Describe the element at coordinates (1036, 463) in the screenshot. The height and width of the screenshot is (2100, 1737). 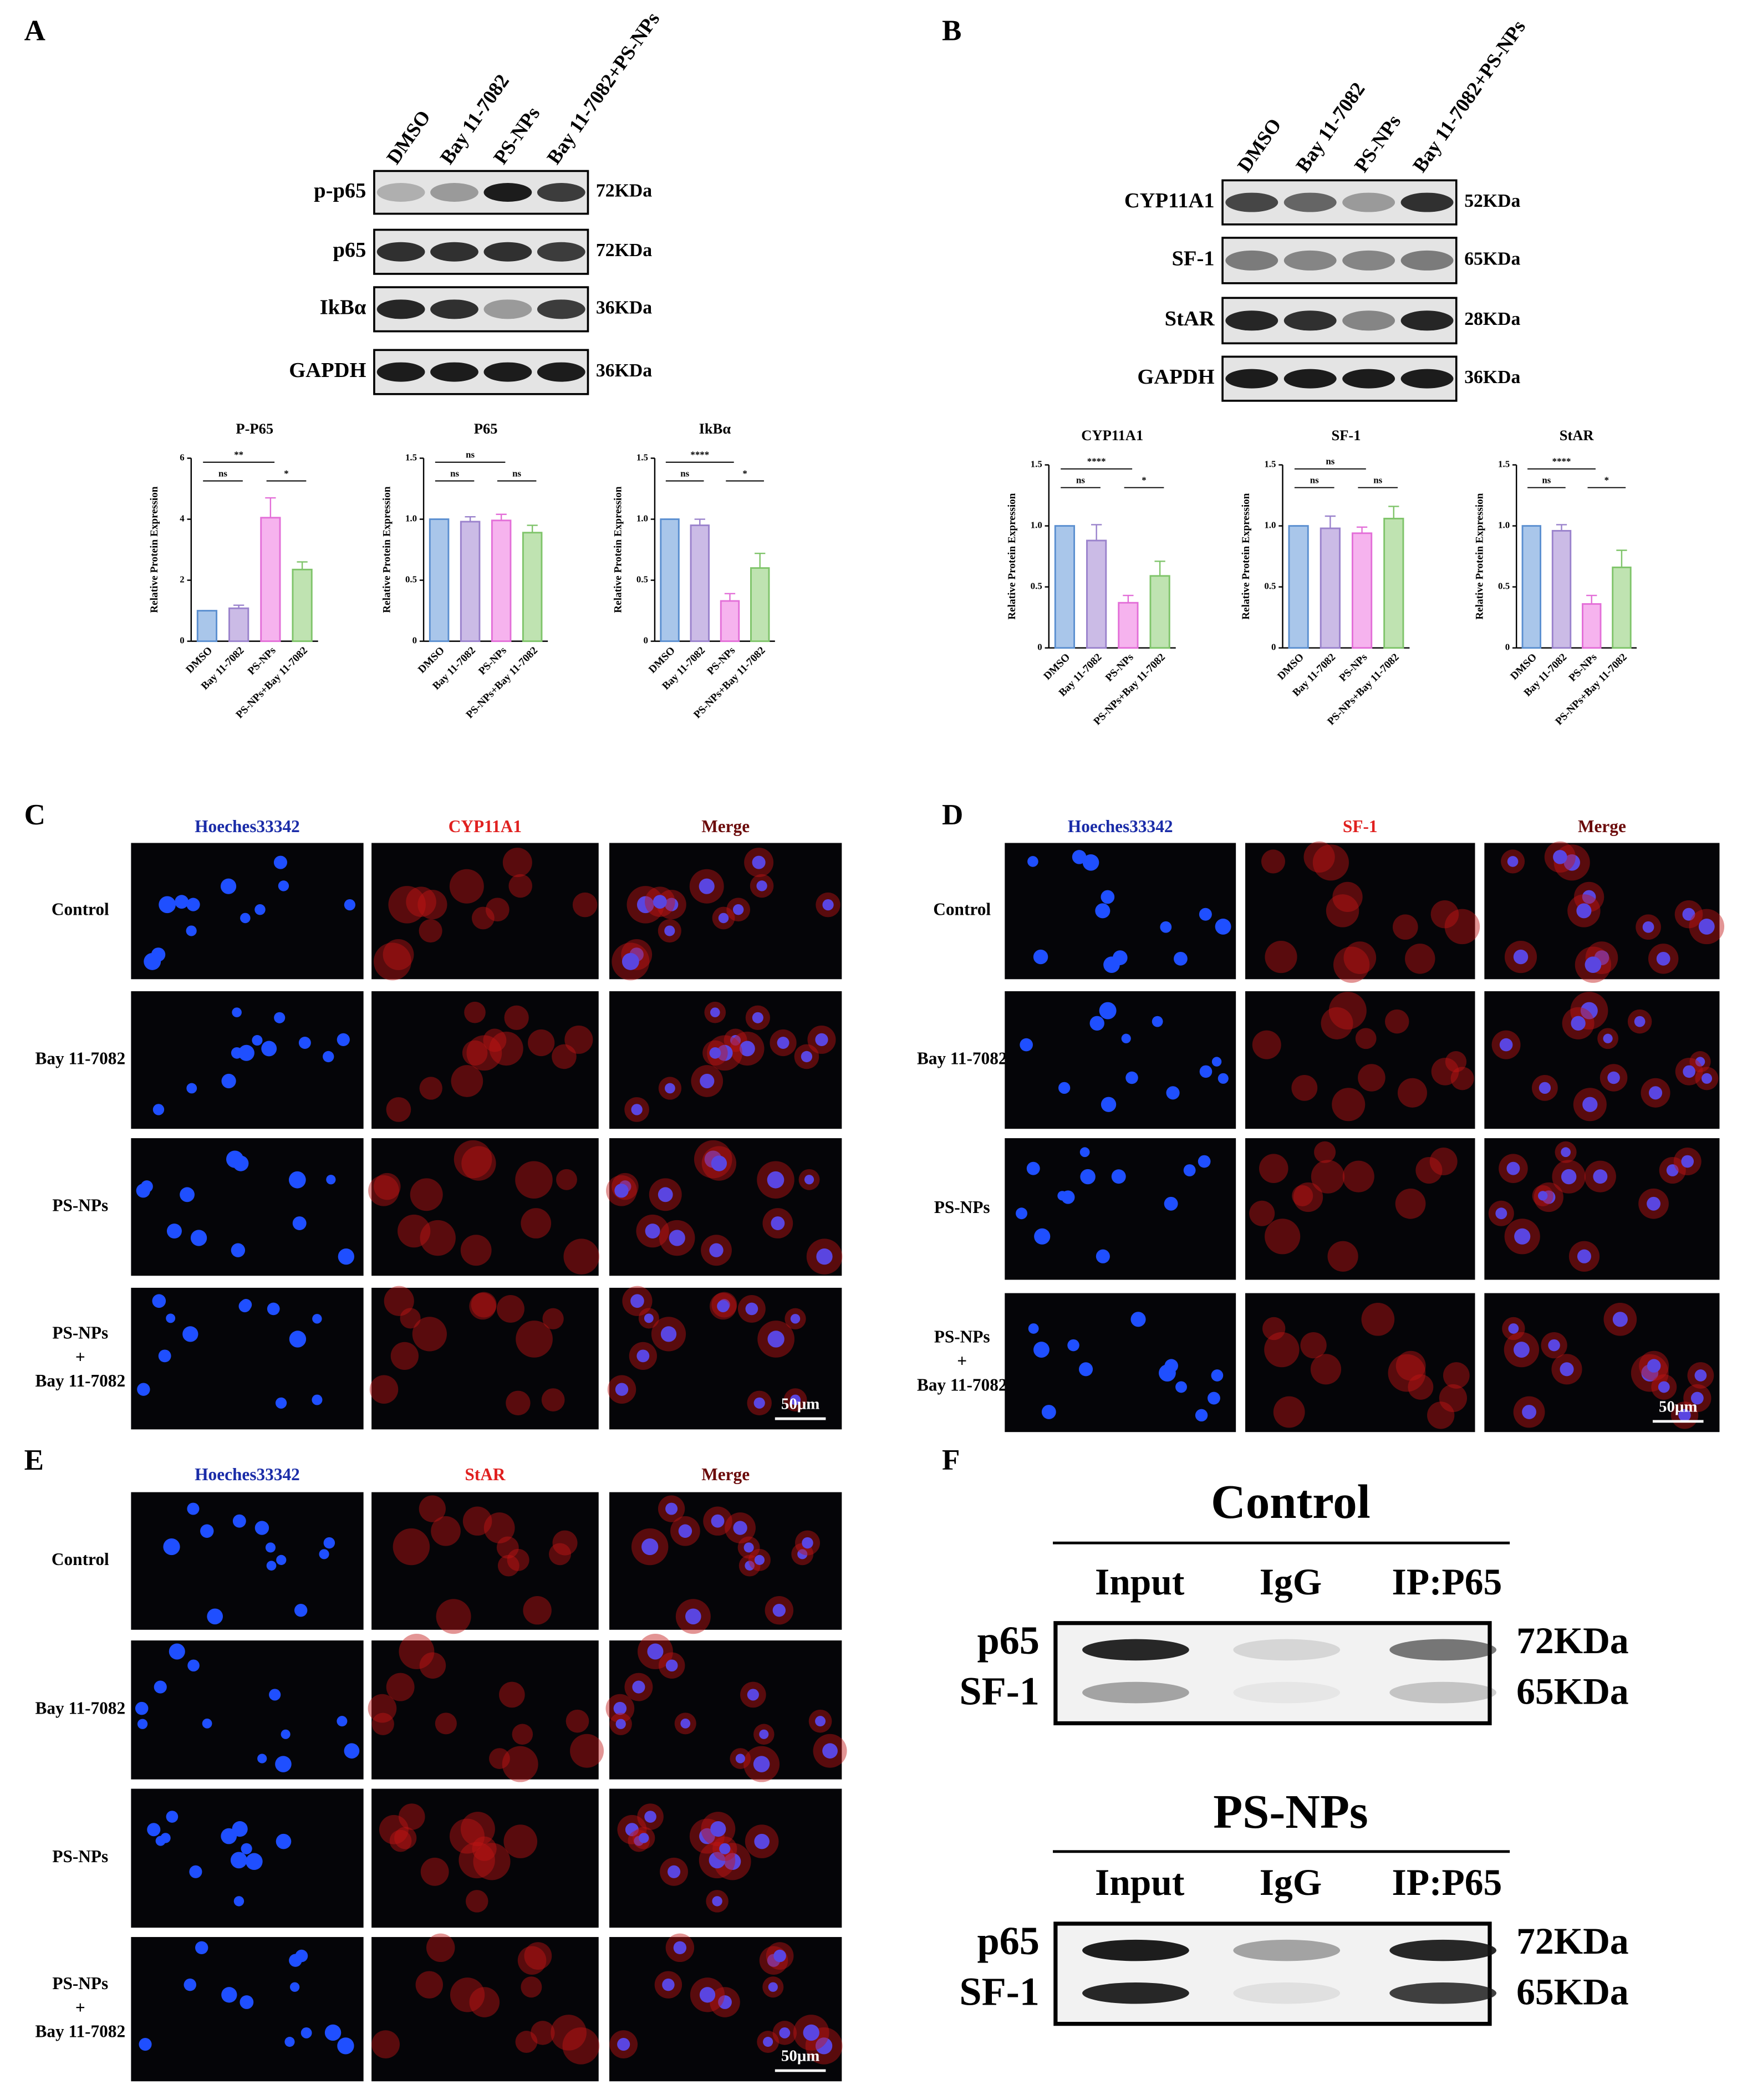
I see `y-tick-label: 1.5` at that location.